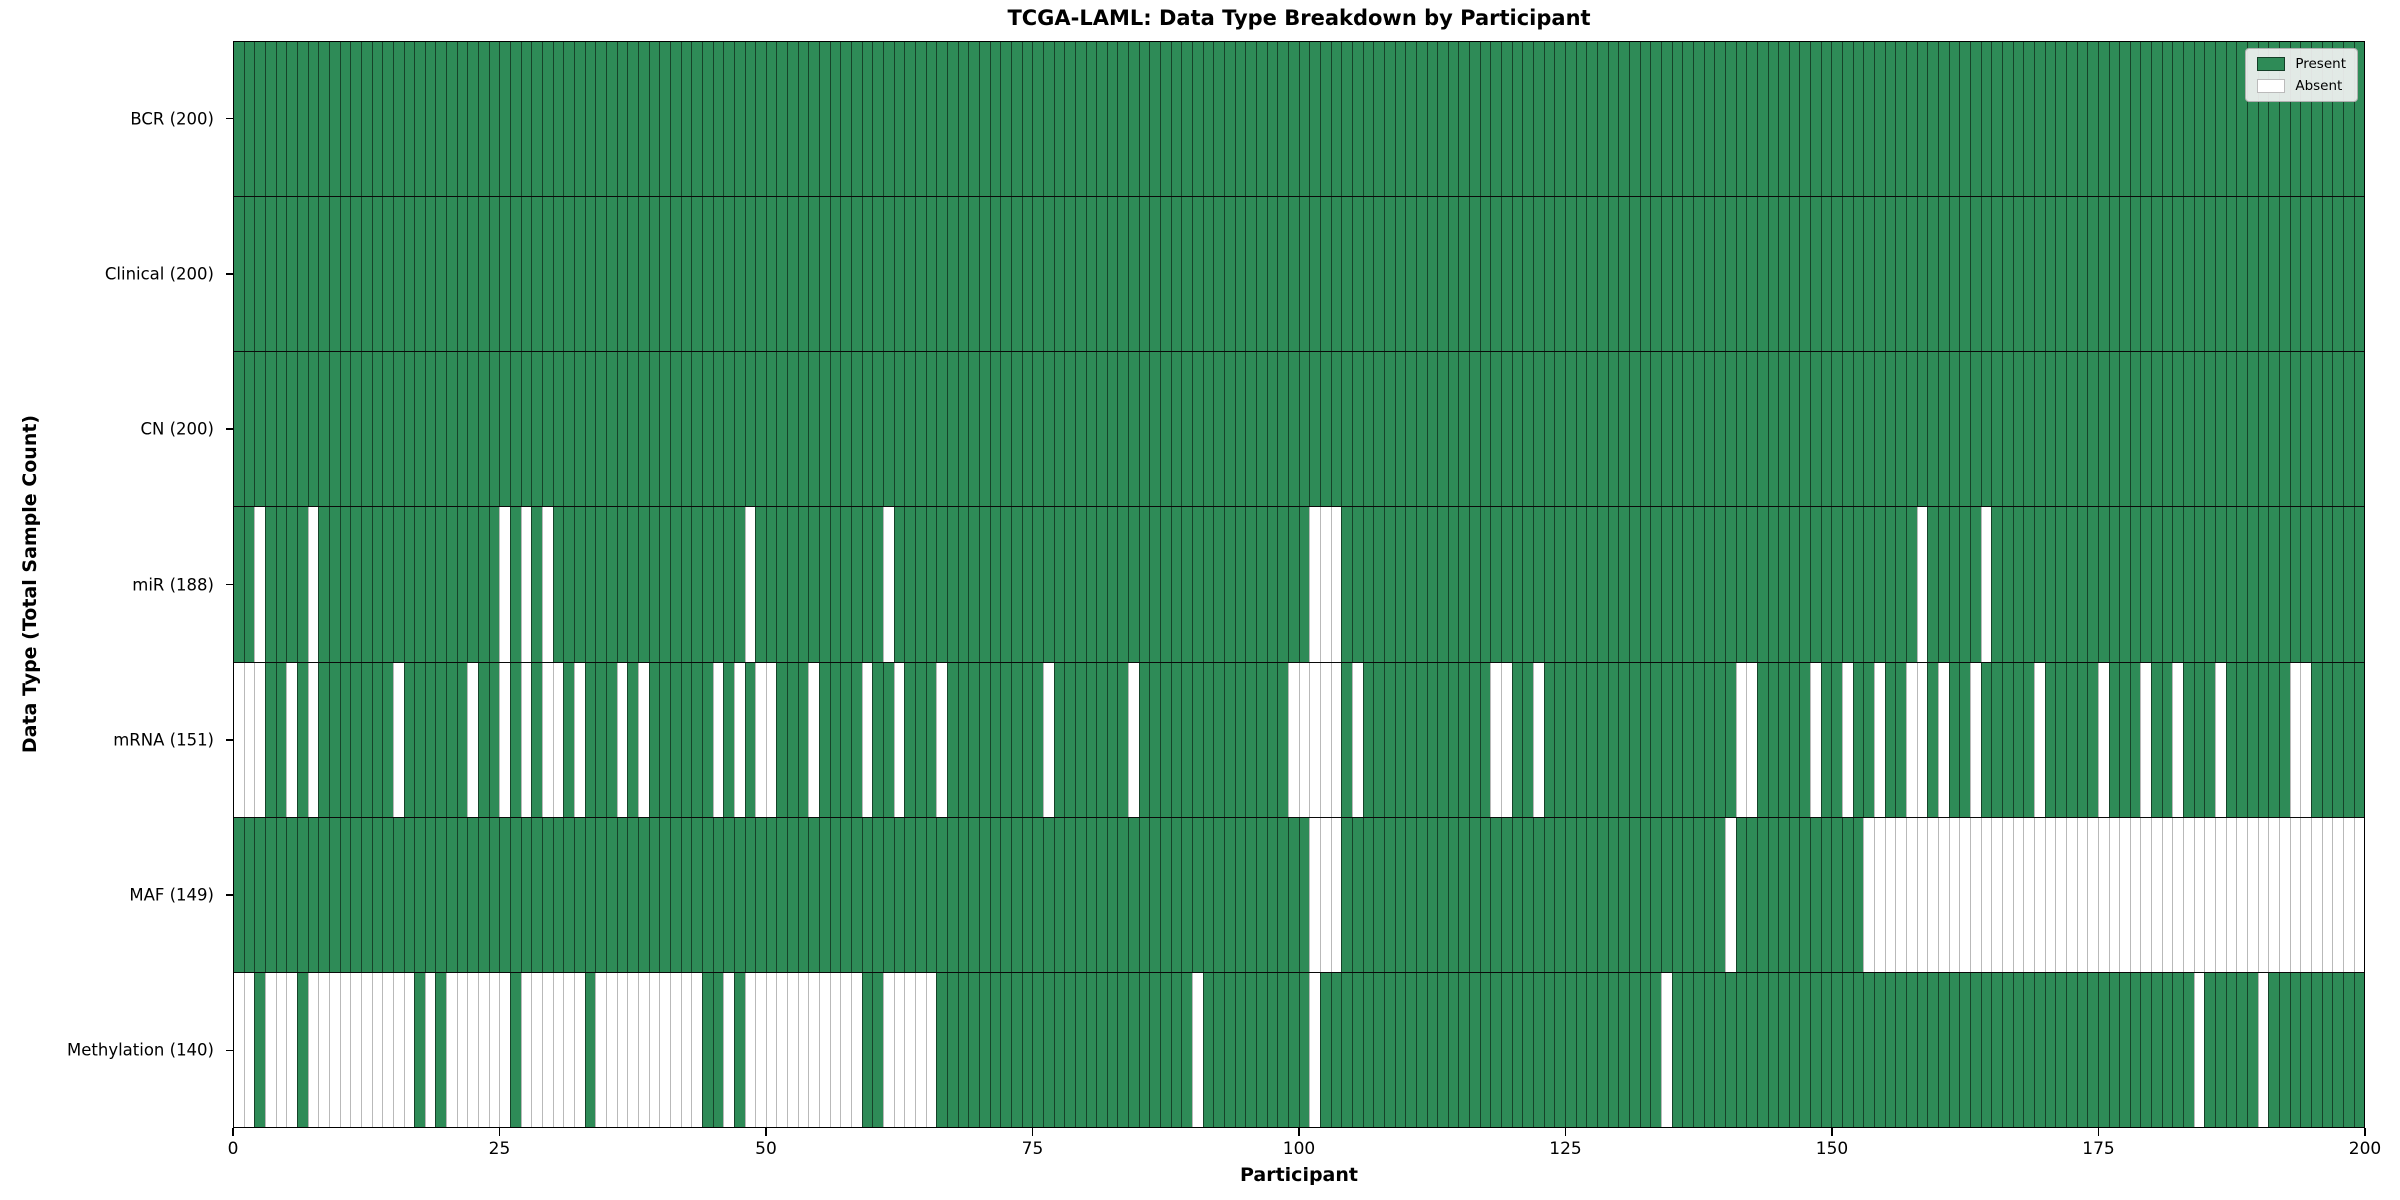 The width and height of the screenshot is (2400, 1200). What do you see at coordinates (229, 584) in the screenshot?
I see `y-tick-mark` at bounding box center [229, 584].